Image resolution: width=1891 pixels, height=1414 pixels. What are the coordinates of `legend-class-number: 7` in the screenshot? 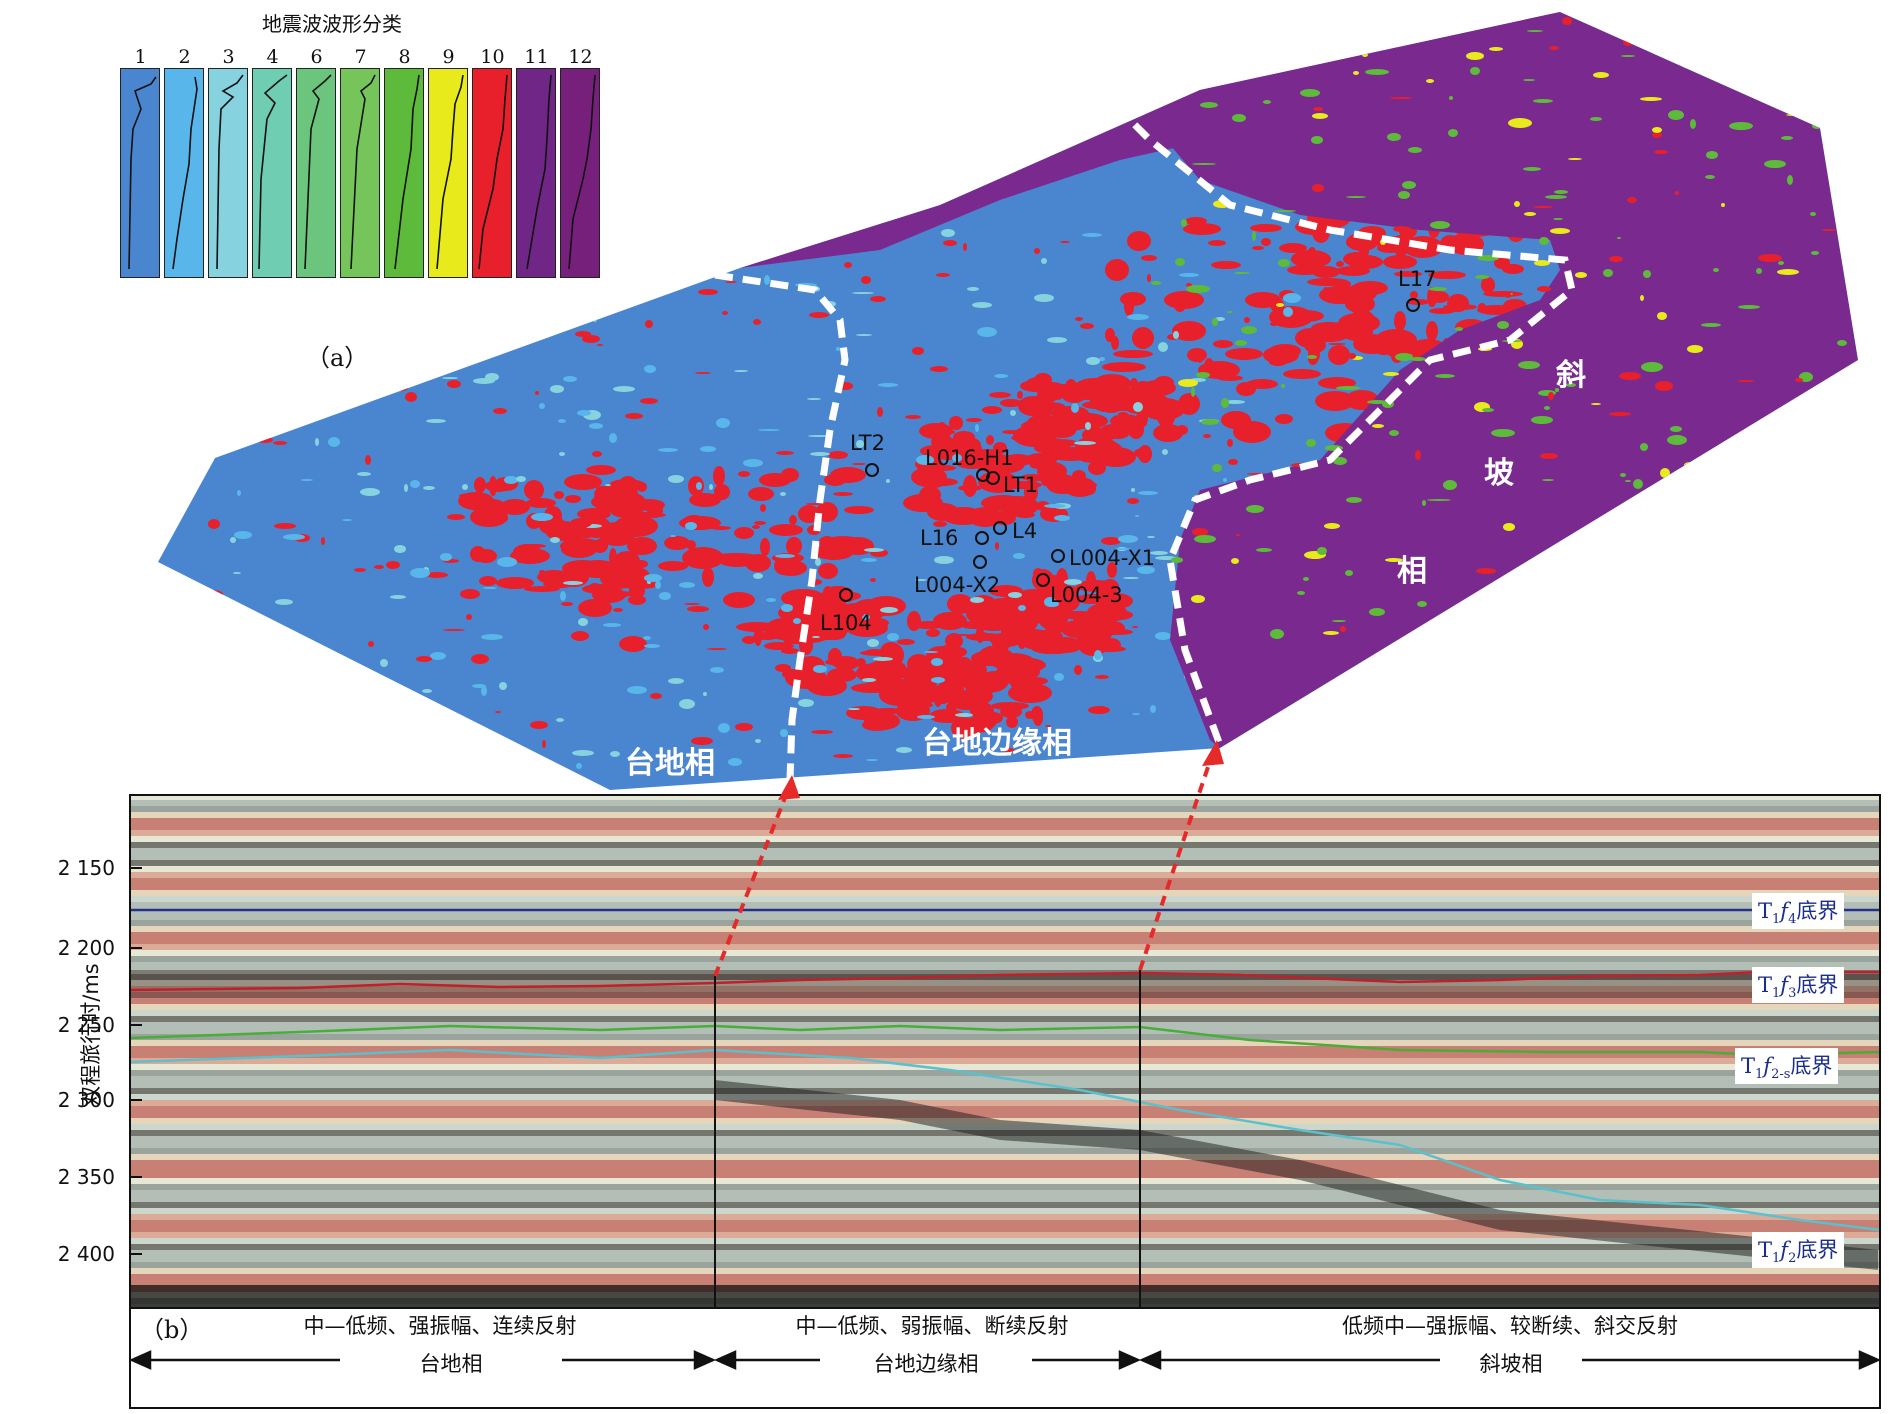 It's located at (360, 57).